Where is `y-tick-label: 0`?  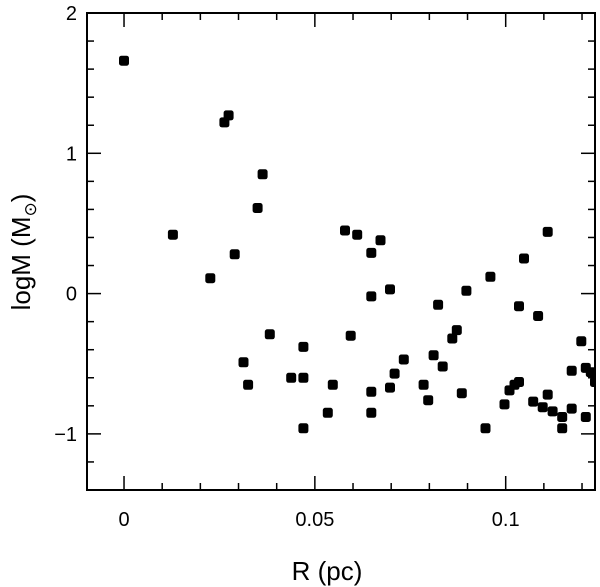
y-tick-label: 0 is located at coordinates (71, 295).